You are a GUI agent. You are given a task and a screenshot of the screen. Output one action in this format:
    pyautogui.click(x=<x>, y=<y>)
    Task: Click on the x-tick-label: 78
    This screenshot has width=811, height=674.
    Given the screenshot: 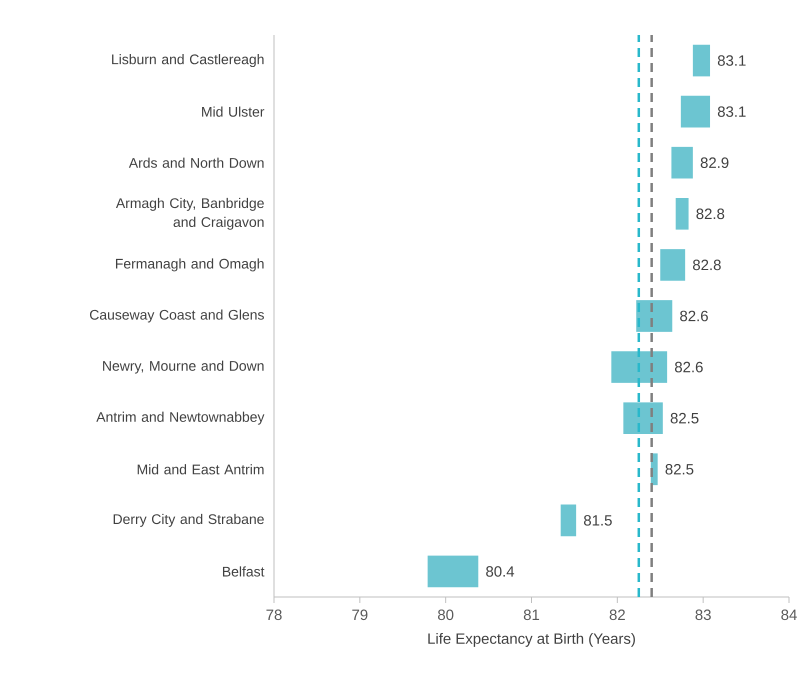 What is the action you would take?
    pyautogui.click(x=274, y=615)
    